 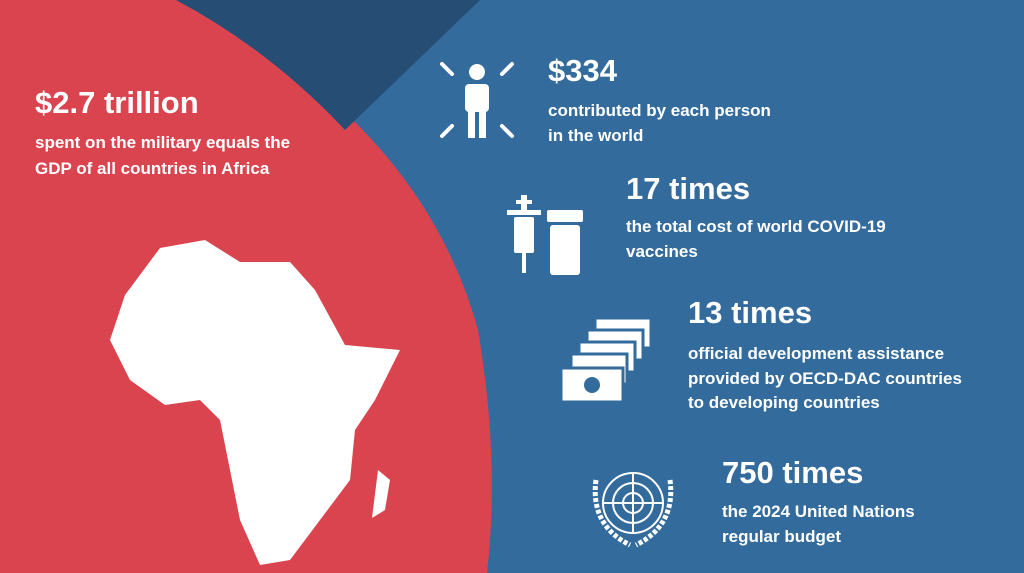 I want to click on stat-text: to developing countries, so click(x=784, y=402).